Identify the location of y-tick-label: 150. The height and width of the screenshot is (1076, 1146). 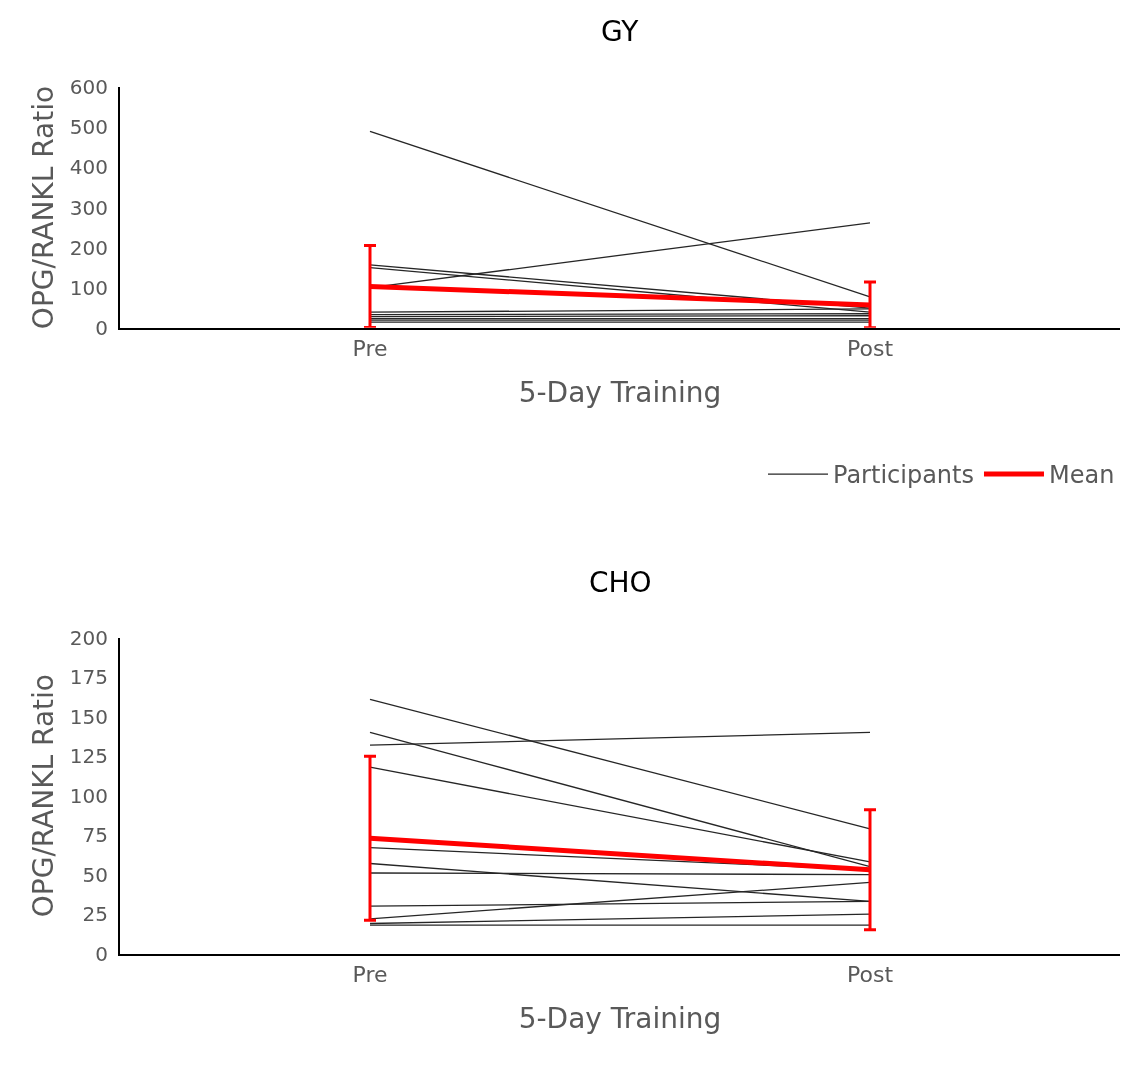
(88, 716).